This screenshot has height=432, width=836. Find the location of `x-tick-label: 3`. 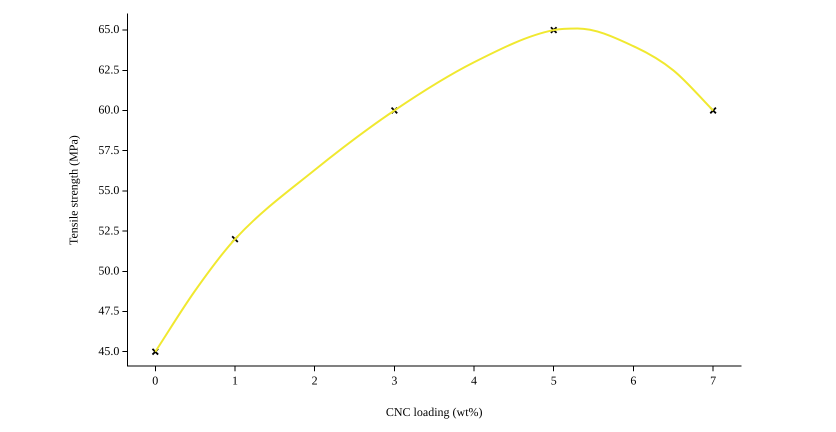

x-tick-label: 3 is located at coordinates (394, 381).